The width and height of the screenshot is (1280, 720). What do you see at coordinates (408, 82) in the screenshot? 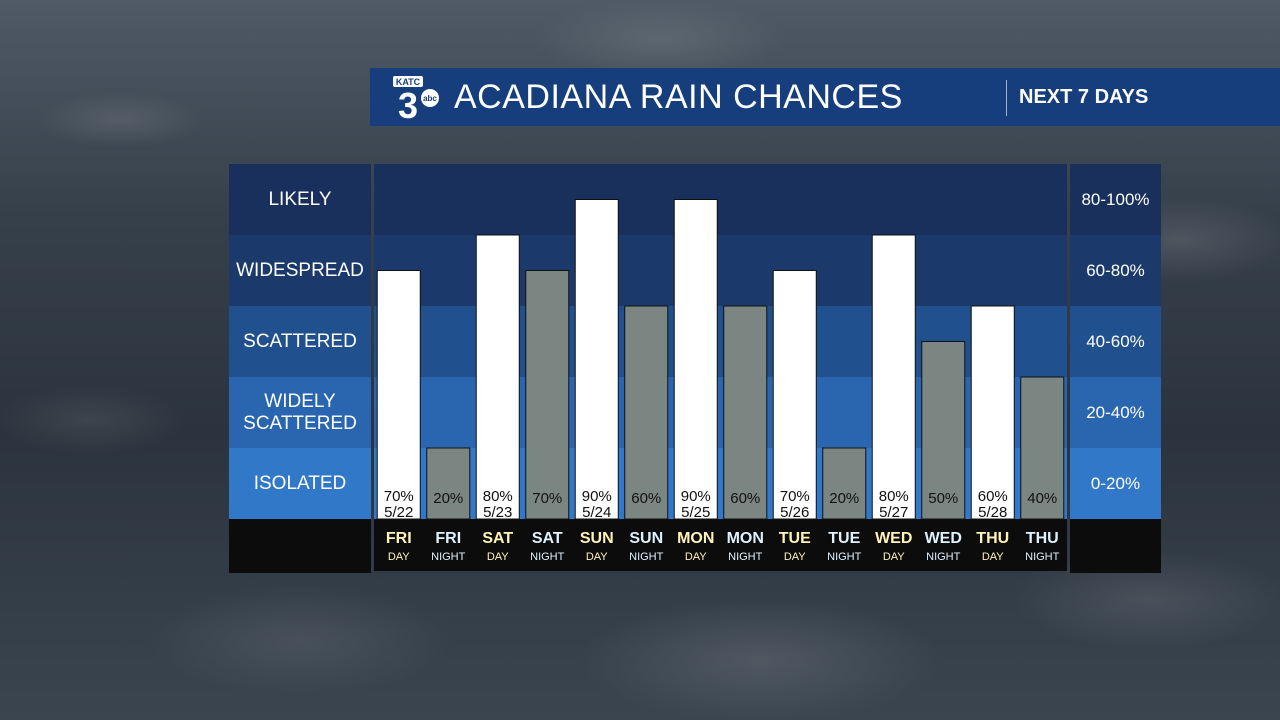
I see `logo-text: KATC` at bounding box center [408, 82].